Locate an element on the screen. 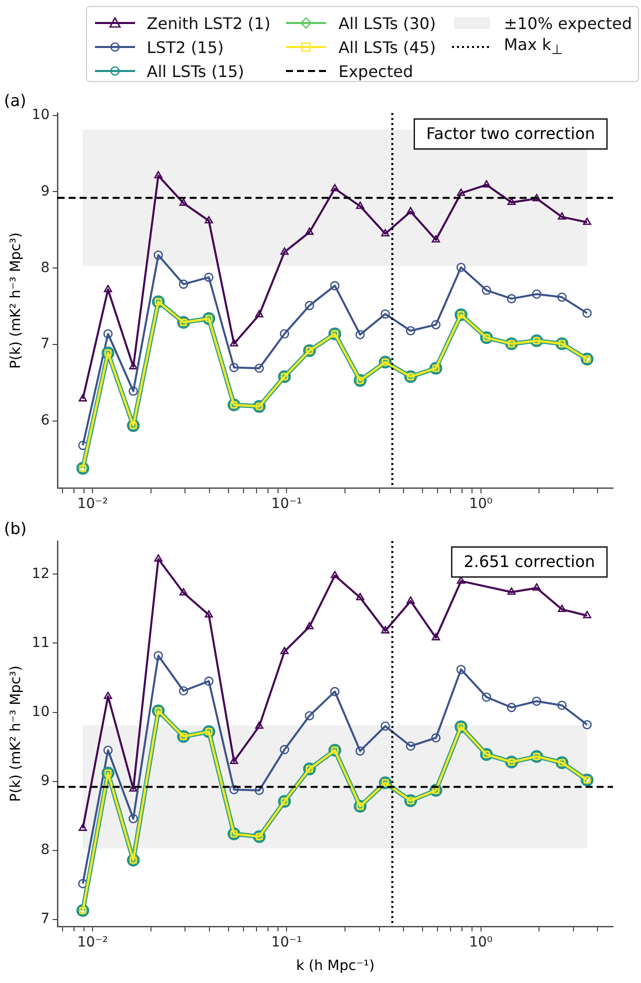  x-tick-label: 10⁰ is located at coordinates (481, 504).